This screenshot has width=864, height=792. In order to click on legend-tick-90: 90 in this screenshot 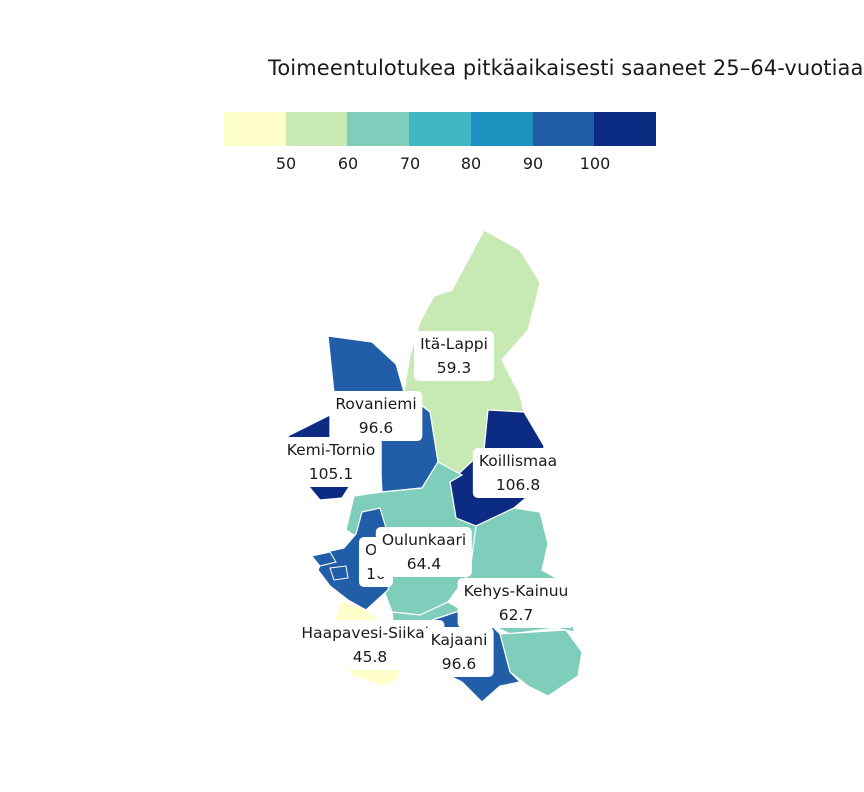, I will do `click(533, 163)`.